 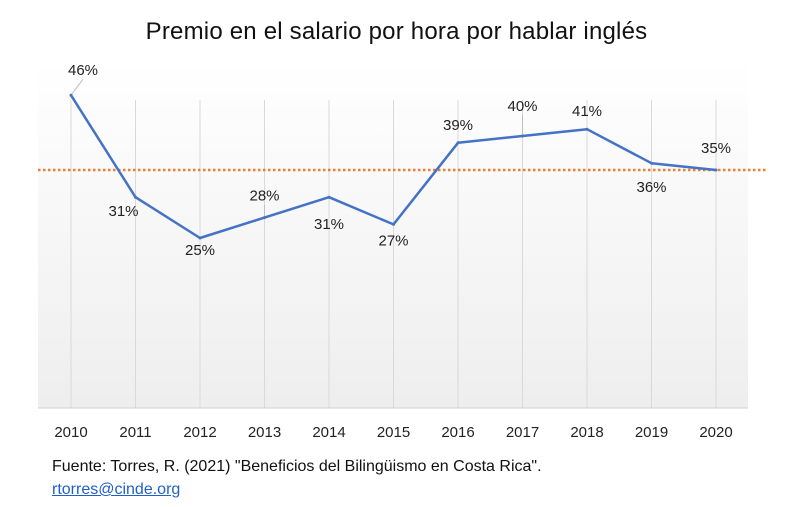 What do you see at coordinates (70, 432) in the screenshot?
I see `x-tick-label: 2010` at bounding box center [70, 432].